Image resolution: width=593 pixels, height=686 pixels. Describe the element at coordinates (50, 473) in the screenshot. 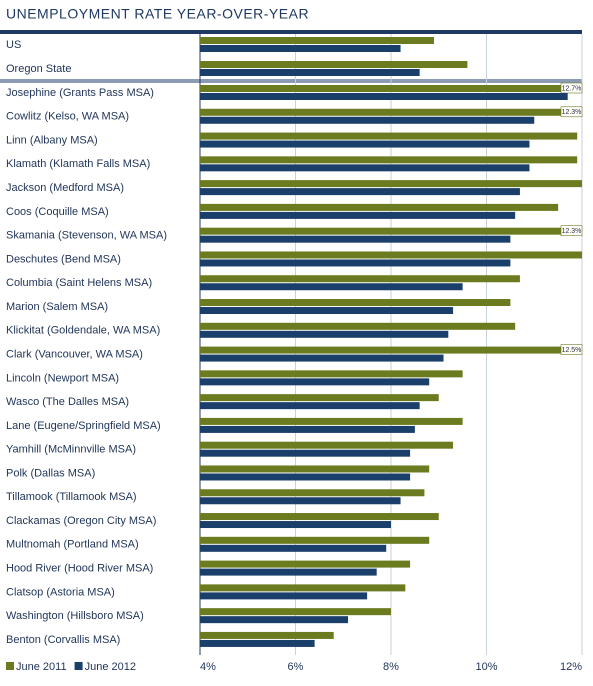

I see `y-tick-label: Polk (Dallas MSA)` at that location.